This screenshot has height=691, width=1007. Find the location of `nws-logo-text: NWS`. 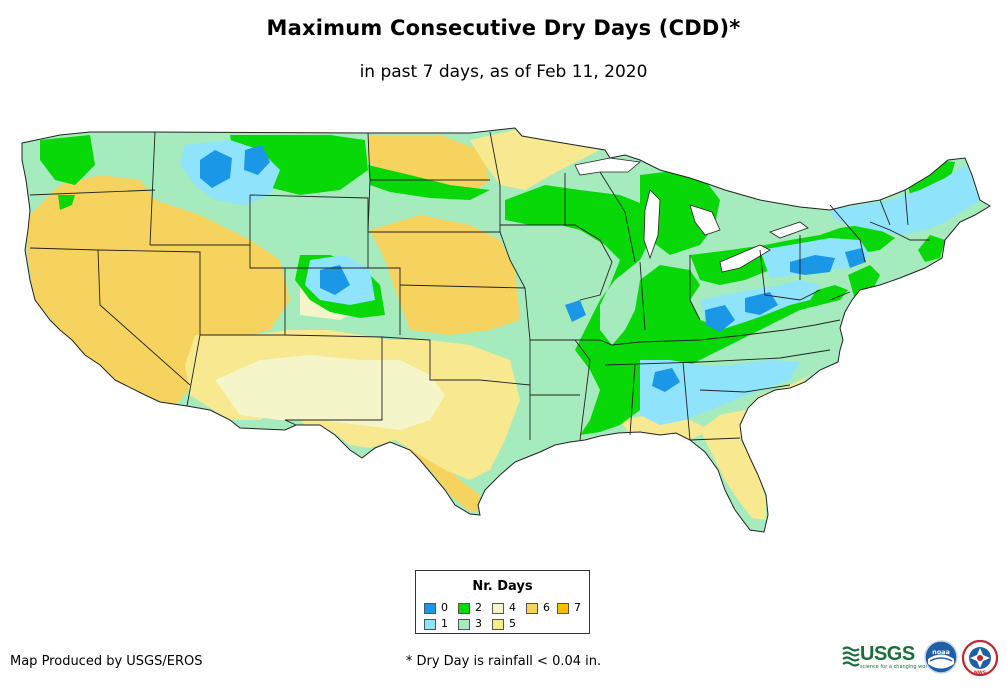

nws-logo-text: NWS is located at coordinates (980, 673).